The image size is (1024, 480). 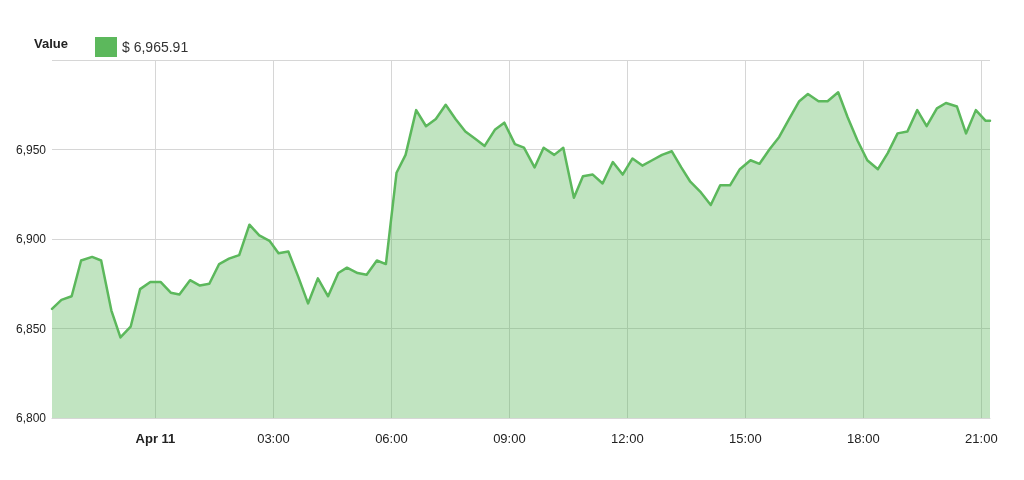 What do you see at coordinates (745, 438) in the screenshot?
I see `x-tick-label: 15:00` at bounding box center [745, 438].